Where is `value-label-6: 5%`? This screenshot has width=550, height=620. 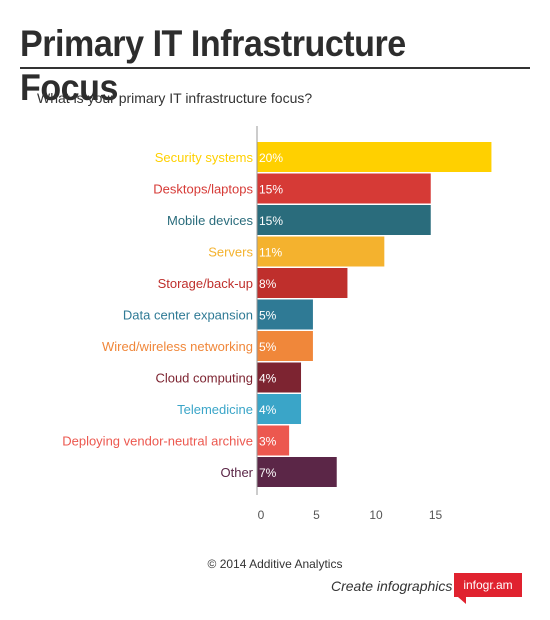
value-label-6: 5% is located at coordinates (268, 347).